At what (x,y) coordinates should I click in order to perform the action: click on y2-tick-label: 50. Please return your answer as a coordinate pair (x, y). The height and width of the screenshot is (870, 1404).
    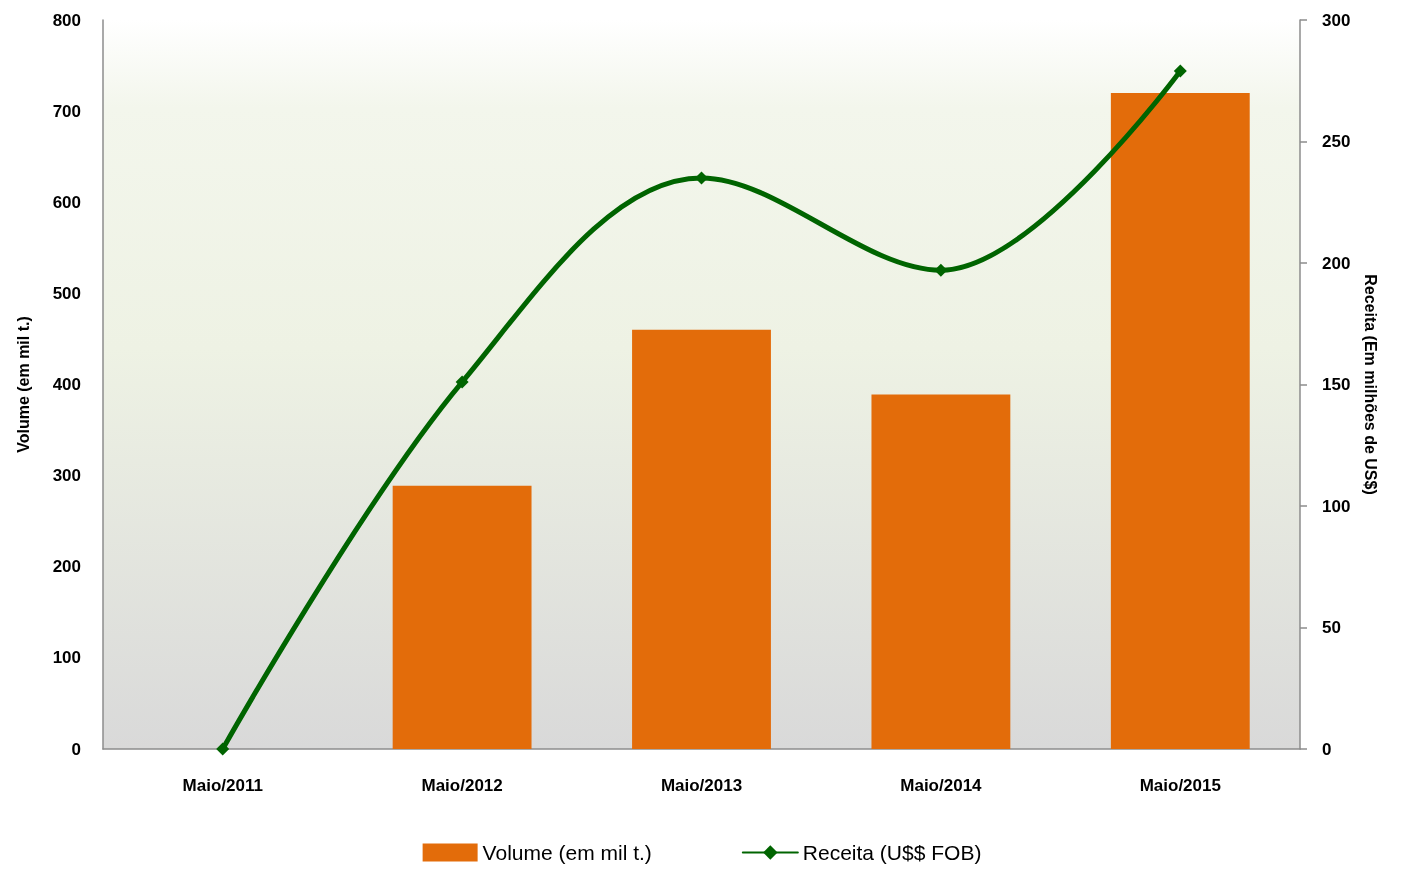
    Looking at the image, I should click on (1331, 627).